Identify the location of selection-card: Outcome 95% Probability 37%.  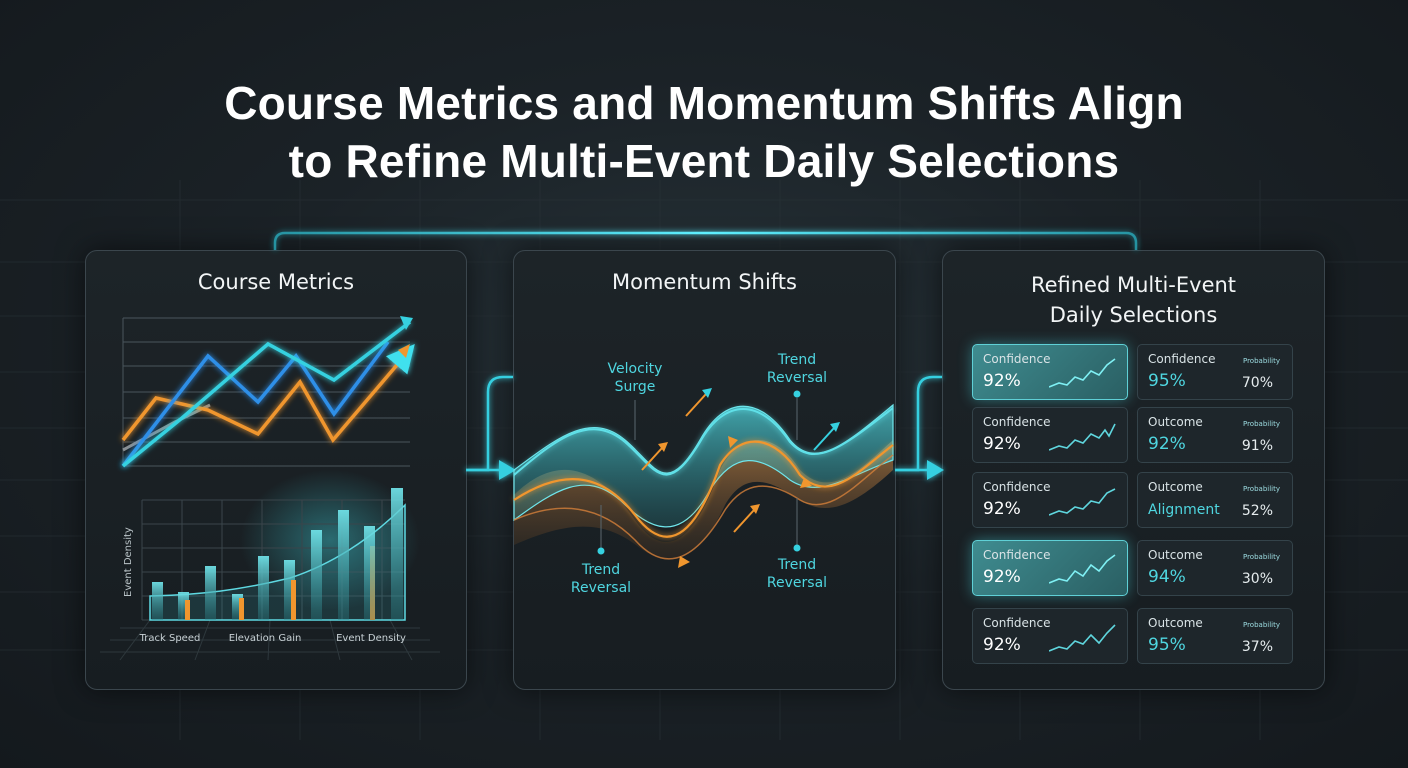
(1215, 636).